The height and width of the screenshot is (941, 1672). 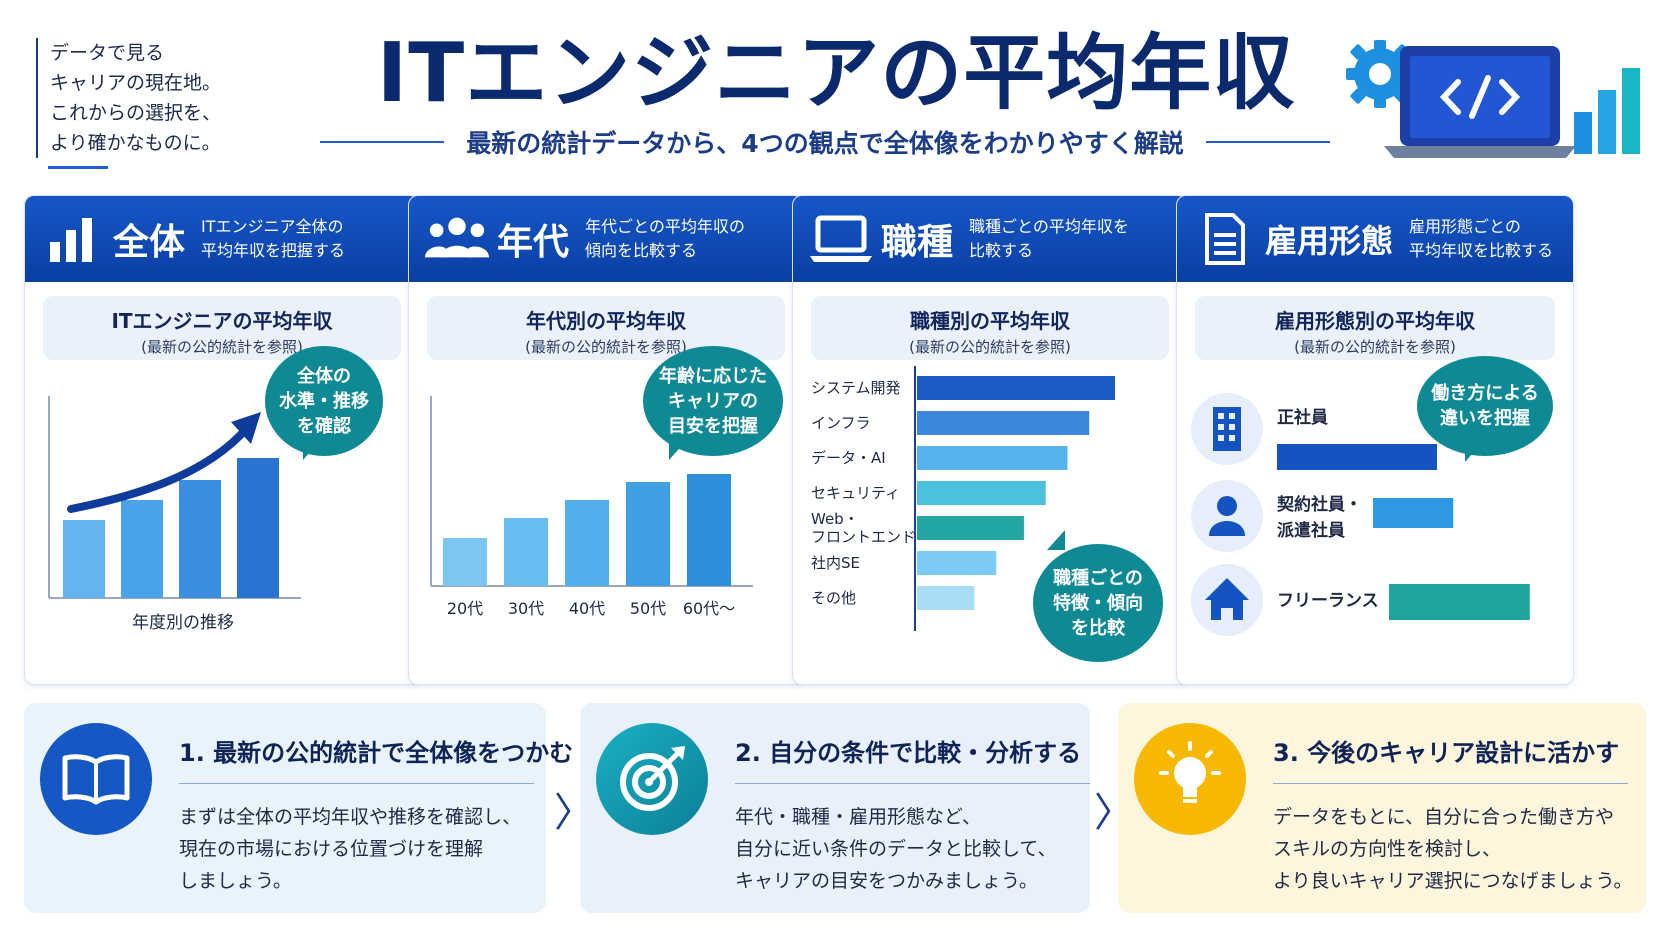 I want to click on bubble-line: 水準・推移, so click(x=324, y=401).